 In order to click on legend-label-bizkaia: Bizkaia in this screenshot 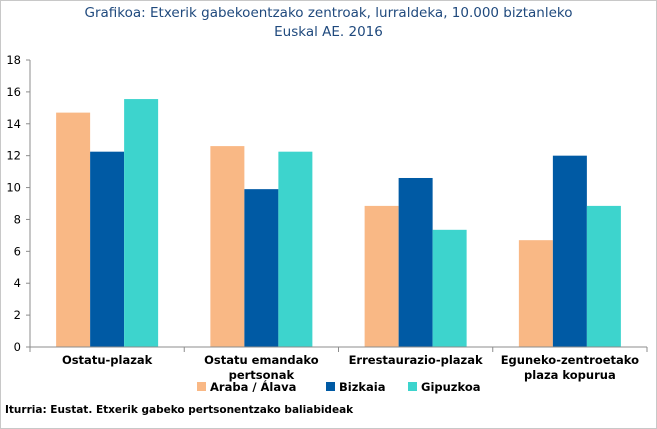, I will do `click(362, 387)`.